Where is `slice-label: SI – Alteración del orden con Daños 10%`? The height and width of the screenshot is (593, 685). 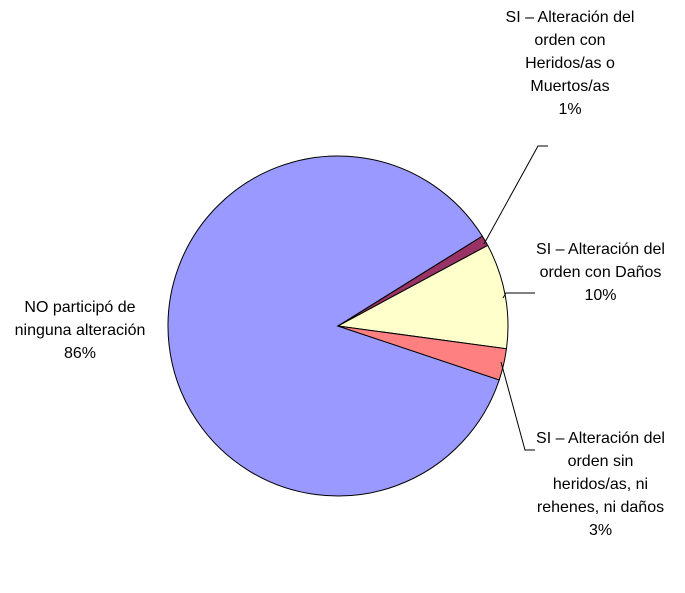
slice-label: SI – Alteración del orden con Daños 10% is located at coordinates (600, 272).